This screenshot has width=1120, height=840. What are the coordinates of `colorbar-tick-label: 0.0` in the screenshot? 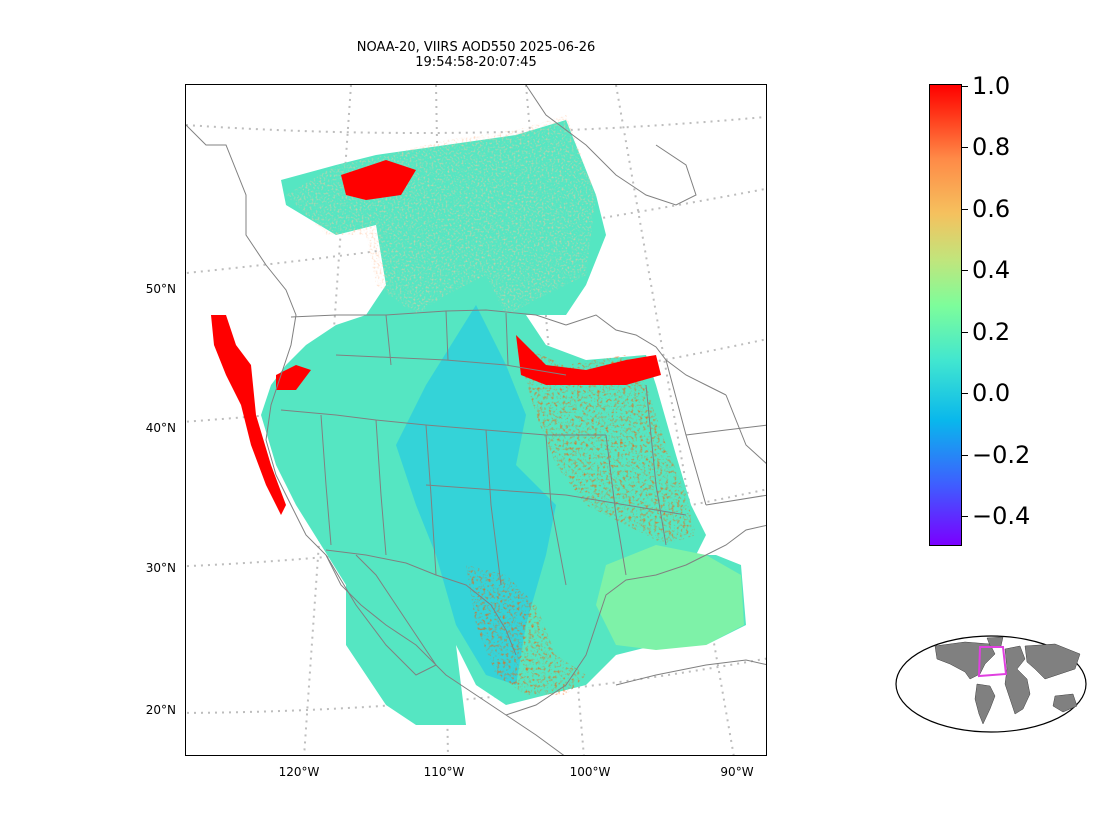 It's located at (991, 393).